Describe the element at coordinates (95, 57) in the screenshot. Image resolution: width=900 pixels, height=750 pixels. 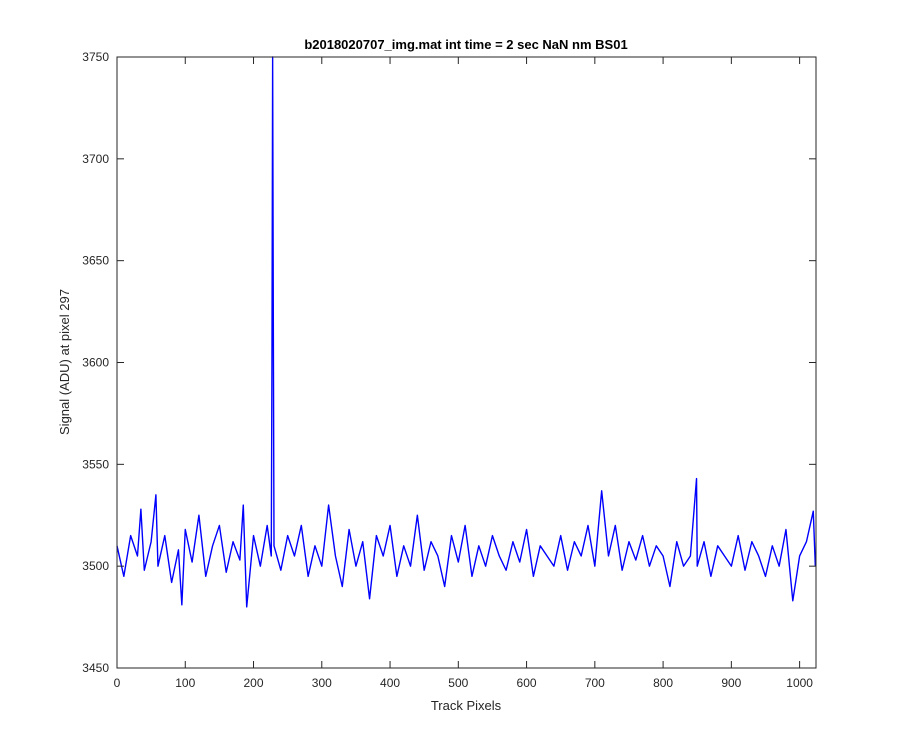
I see `y-tick-label: 3750` at that location.